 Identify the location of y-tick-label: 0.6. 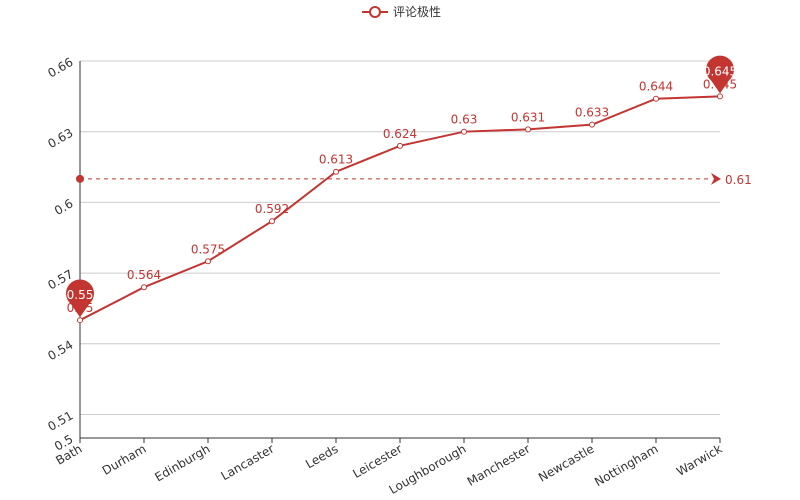
(64, 207).